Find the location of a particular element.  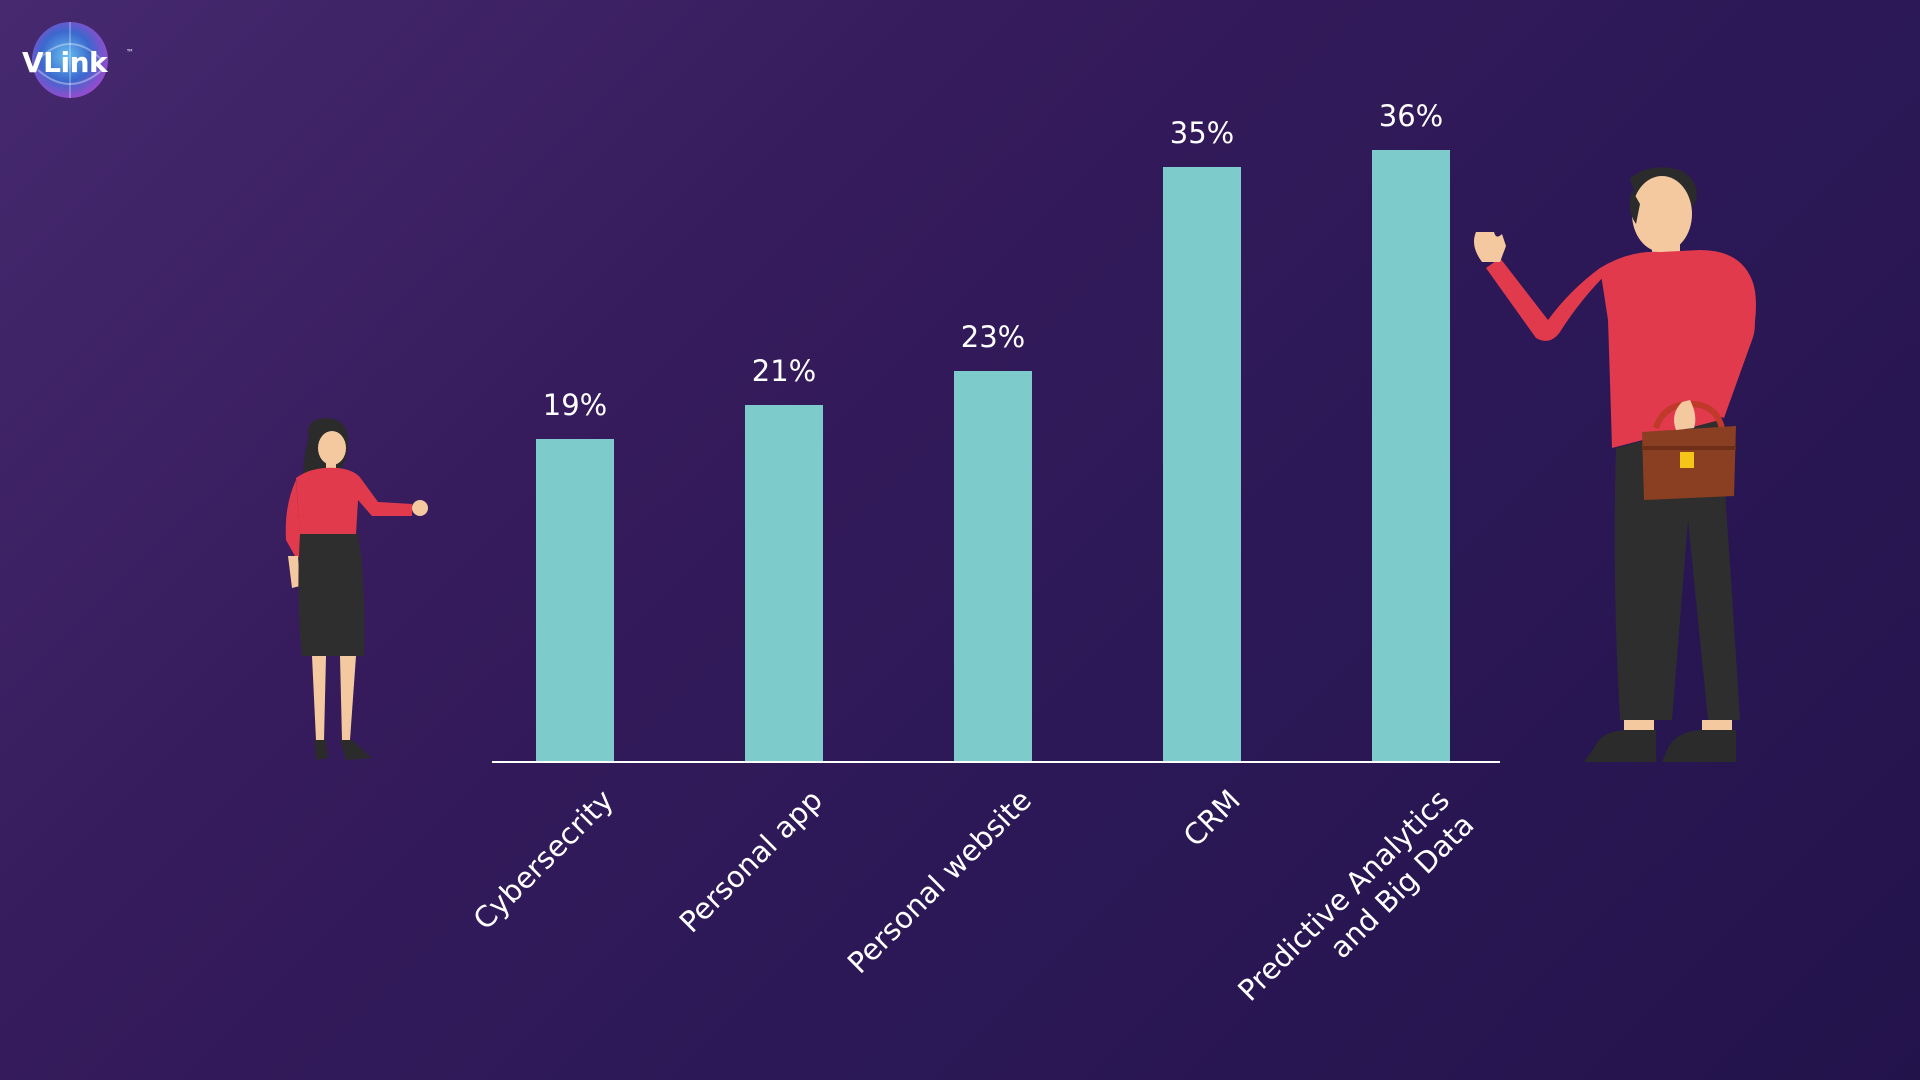

tick-label-3: CRM is located at coordinates (1212, 818).